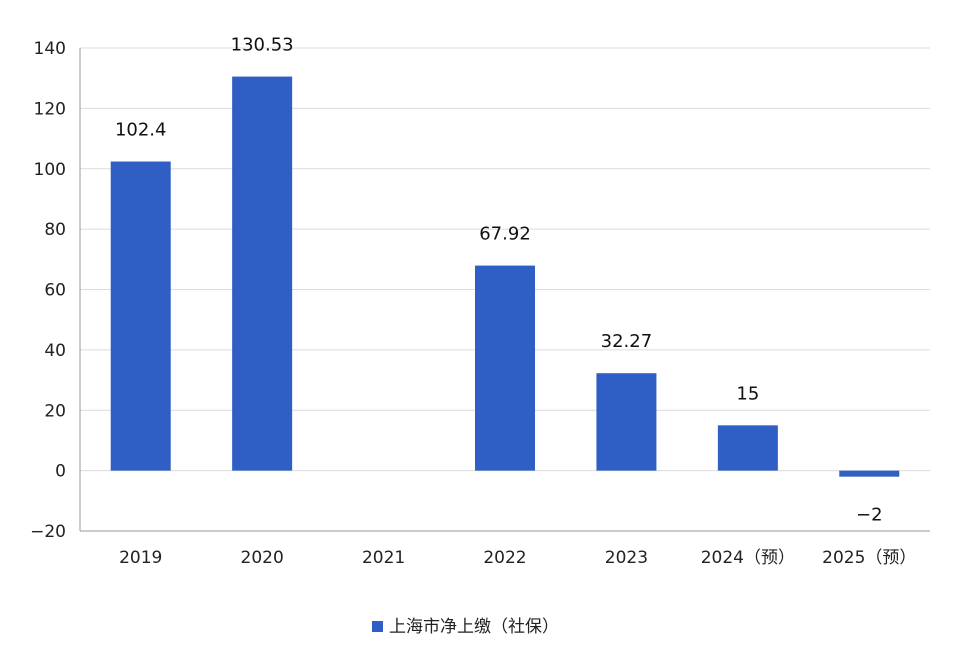 The image size is (960, 660). What do you see at coordinates (55, 230) in the screenshot?
I see `y-tick-label: 80` at bounding box center [55, 230].